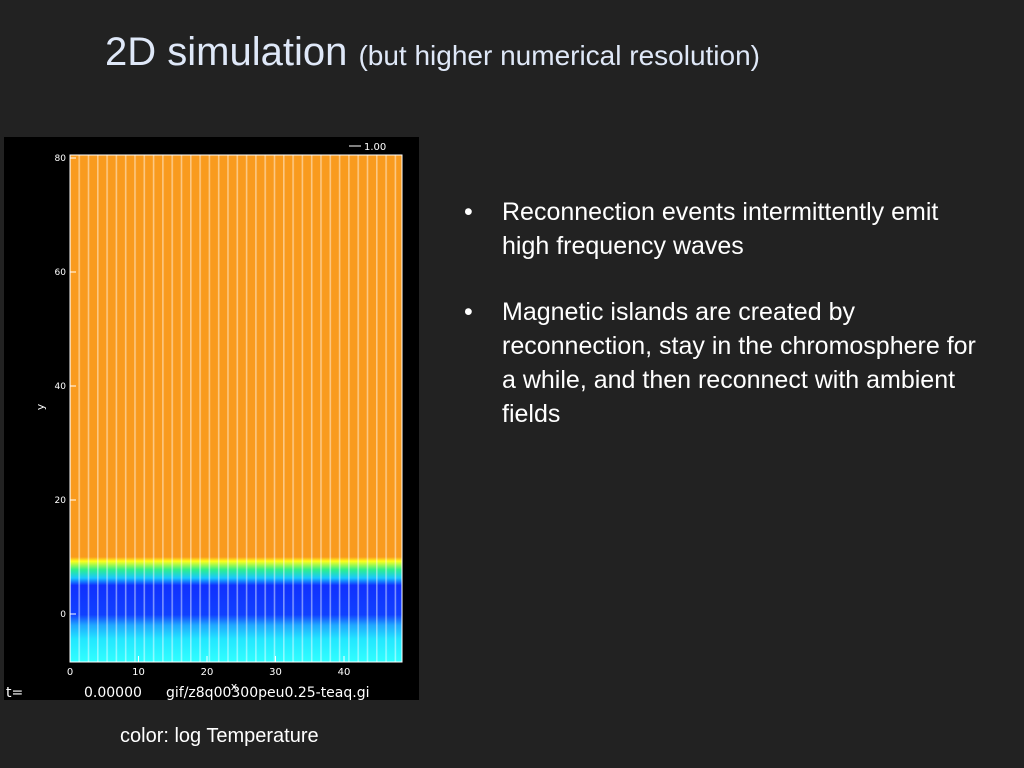 The height and width of the screenshot is (768, 1024). I want to click on time-label: t=, so click(14, 692).